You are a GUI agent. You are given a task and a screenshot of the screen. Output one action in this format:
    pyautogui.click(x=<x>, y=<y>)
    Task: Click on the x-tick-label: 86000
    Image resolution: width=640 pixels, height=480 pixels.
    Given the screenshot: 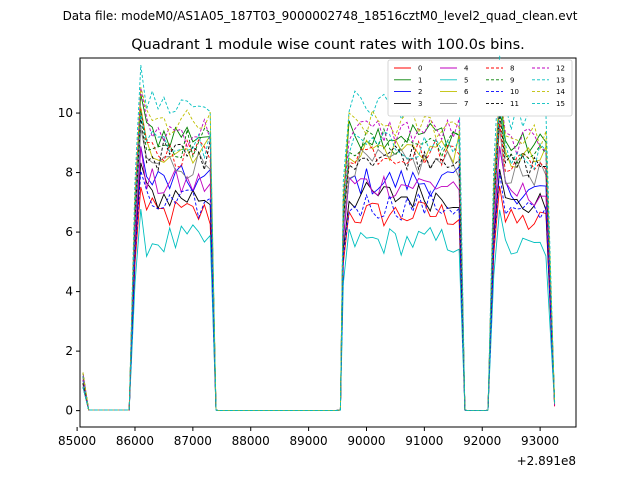 What is the action you would take?
    pyautogui.click(x=135, y=441)
    